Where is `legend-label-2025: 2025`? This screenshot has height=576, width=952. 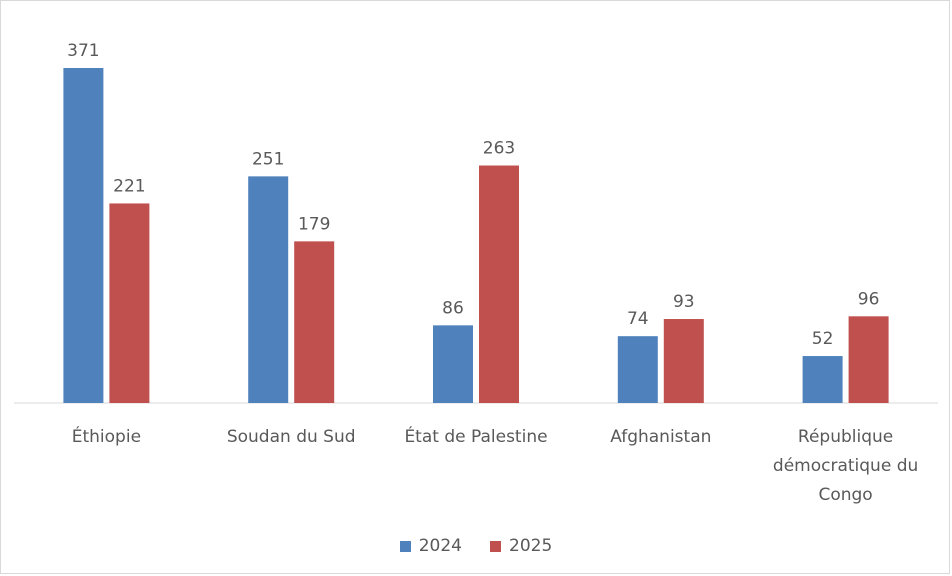
legend-label-2025: 2025 is located at coordinates (531, 546).